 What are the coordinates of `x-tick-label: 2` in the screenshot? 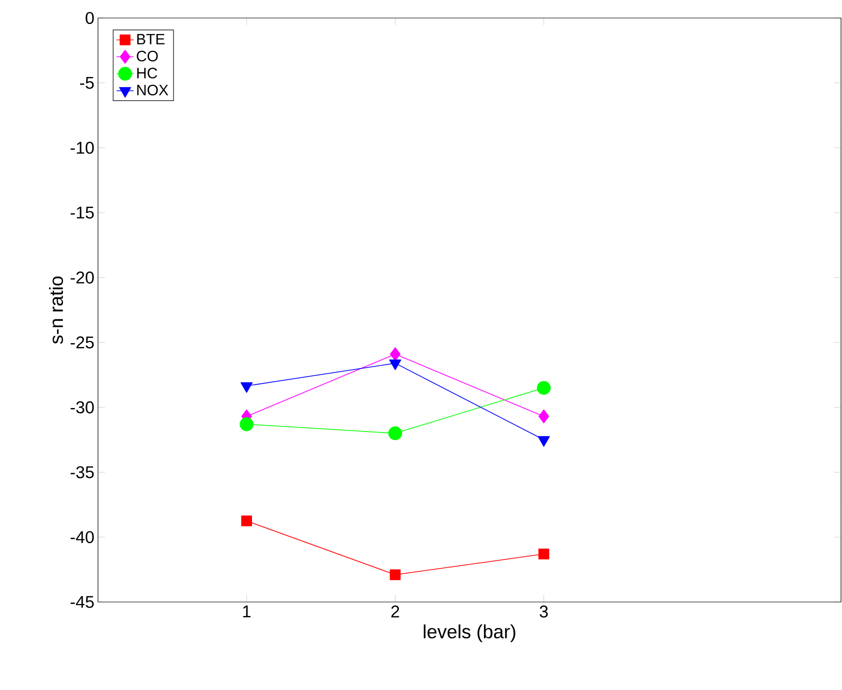 It's located at (395, 612).